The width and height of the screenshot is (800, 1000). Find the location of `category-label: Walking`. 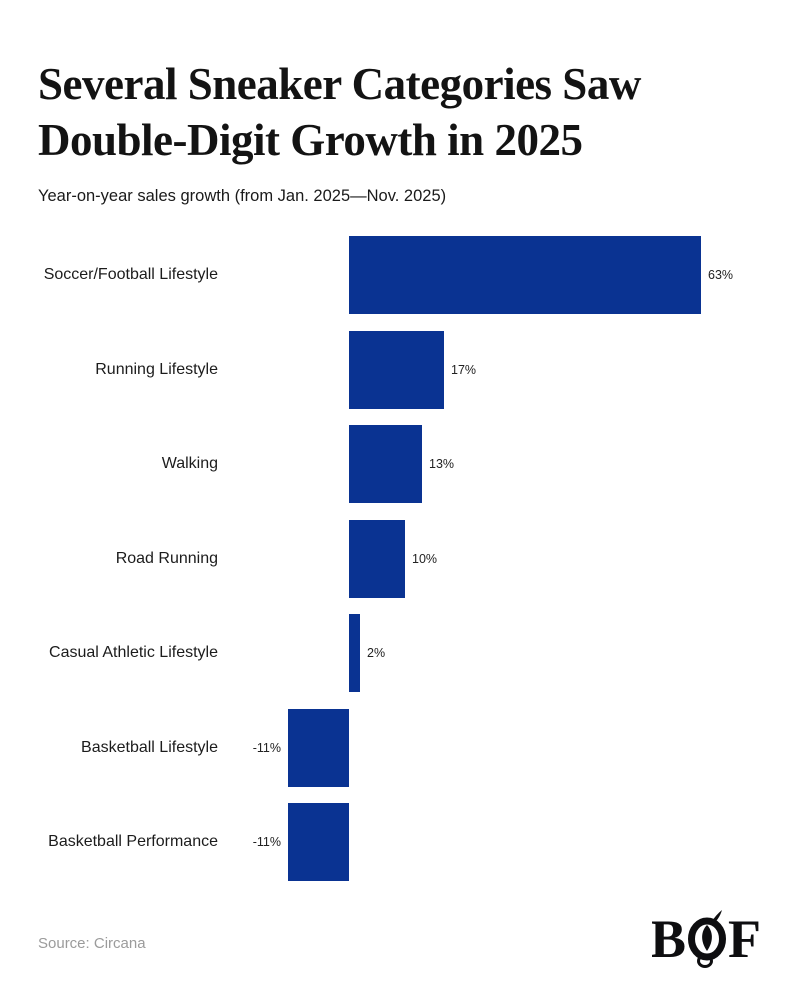

category-label: Walking is located at coordinates (189, 463).